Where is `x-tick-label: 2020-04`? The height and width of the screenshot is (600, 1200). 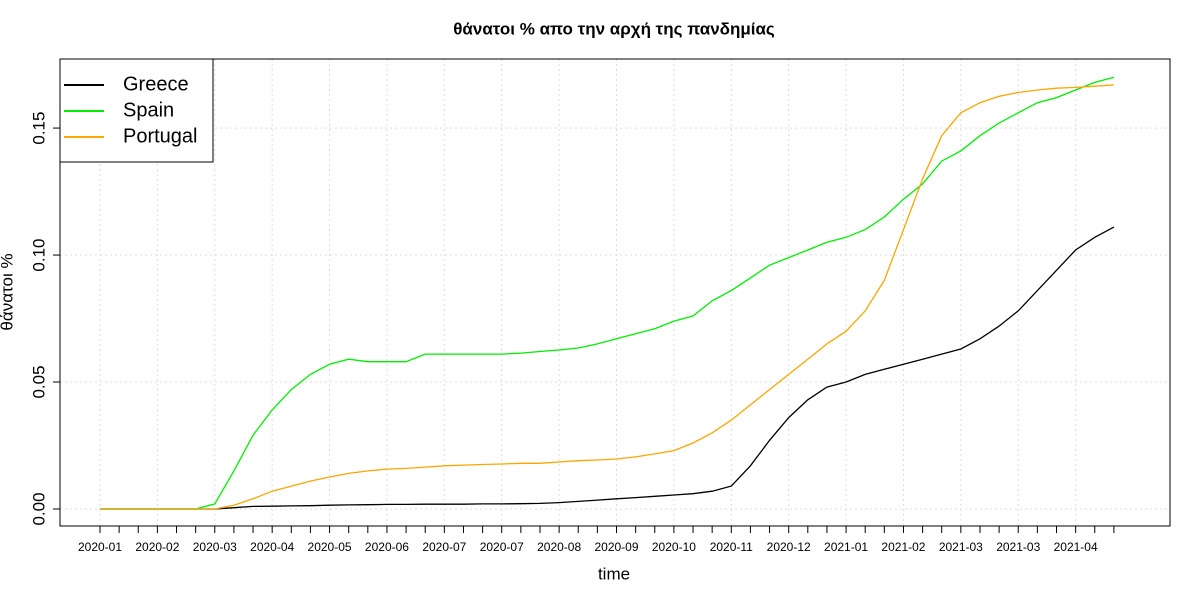 x-tick-label: 2020-04 is located at coordinates (272, 547).